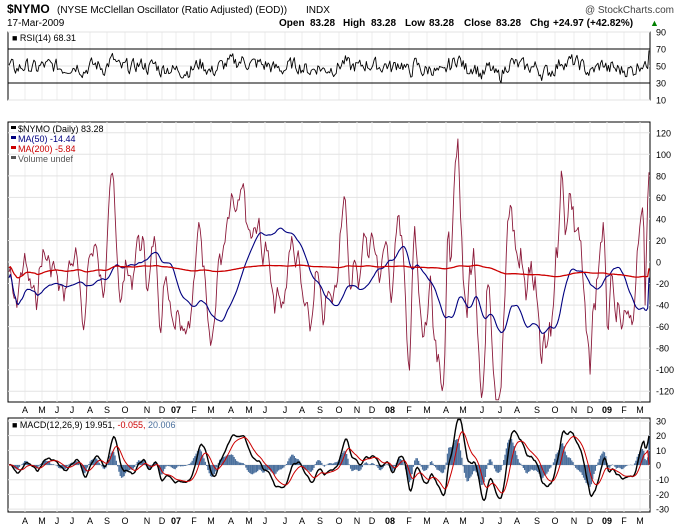 This screenshot has height=527, width=678. What do you see at coordinates (176, 521) in the screenshot?
I see `macd-x-tick-label: 07` at bounding box center [176, 521].